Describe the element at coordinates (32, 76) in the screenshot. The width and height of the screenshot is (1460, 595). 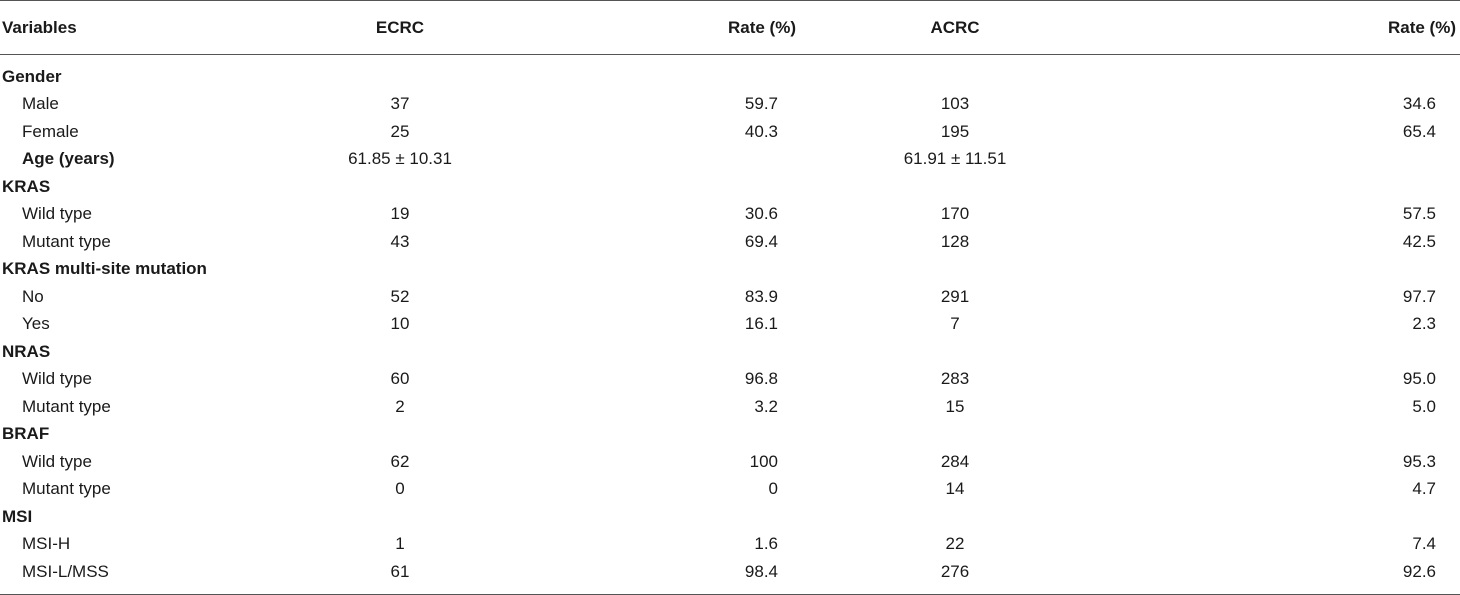
I see `section-label: Gender` at that location.